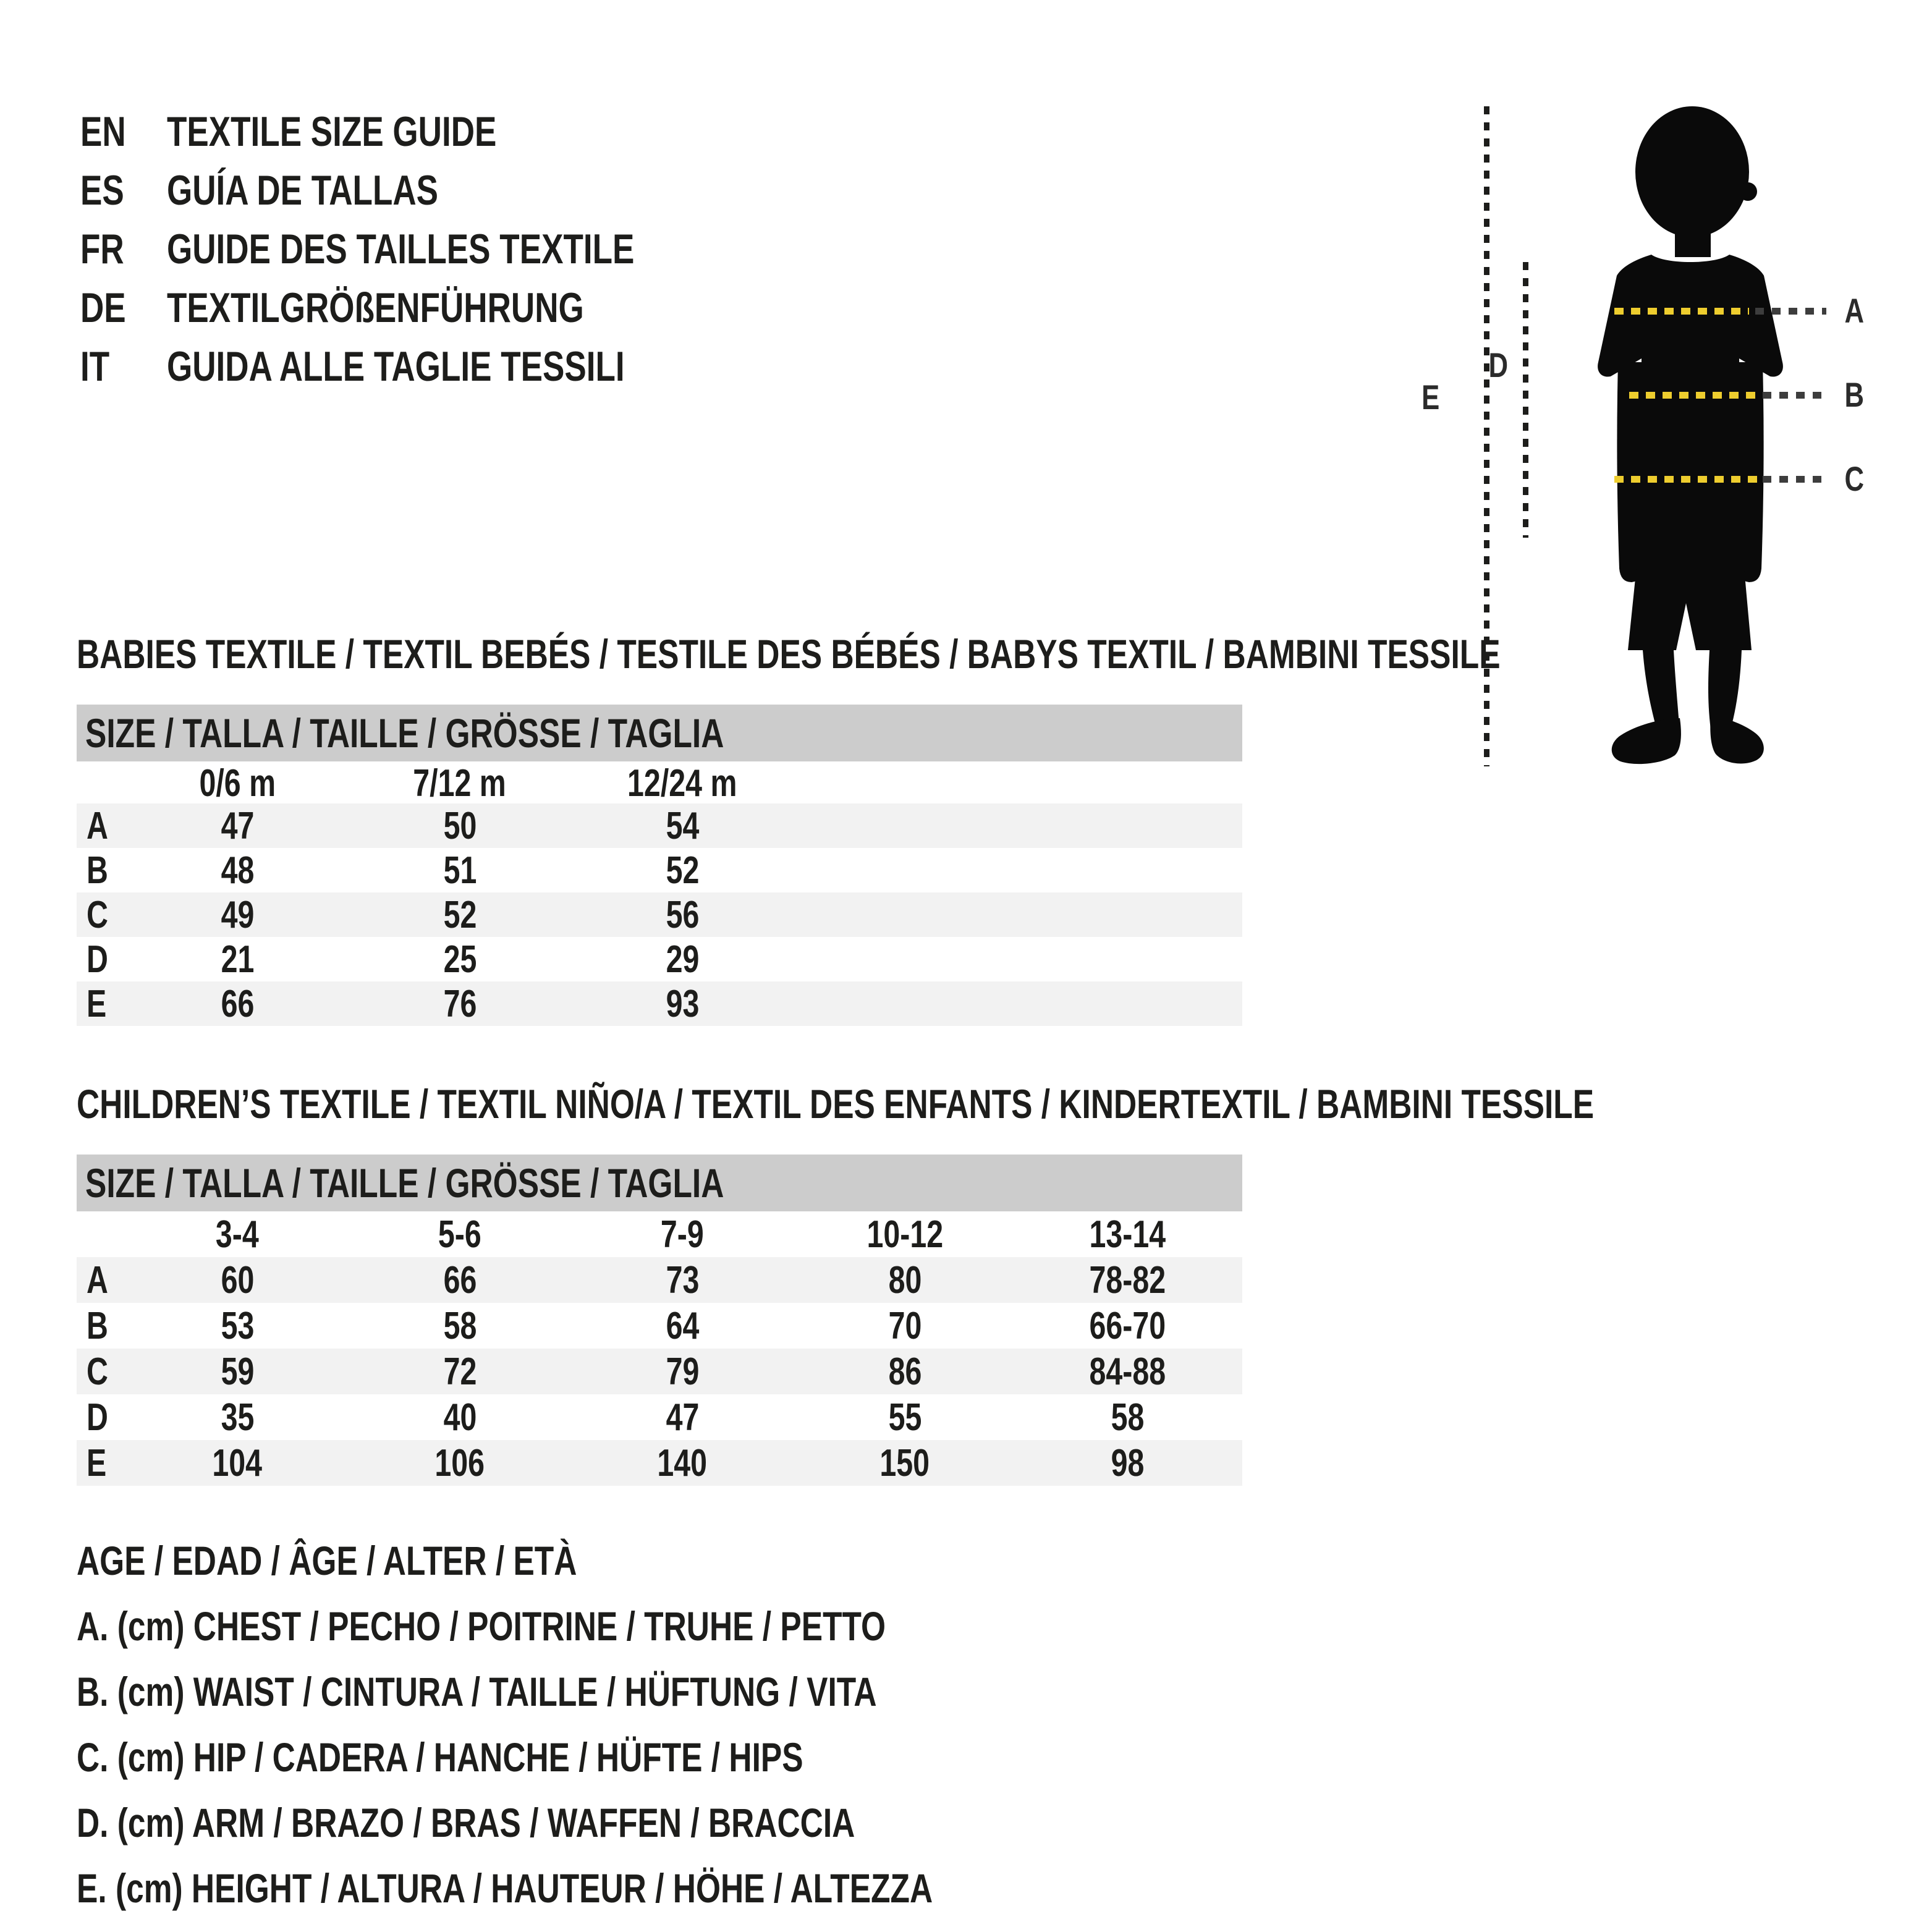 The height and width of the screenshot is (1932, 1932). Describe the element at coordinates (375, 307) in the screenshot. I see `page-title-de: TEXTILGRÖßENFÜHRUNG` at that location.